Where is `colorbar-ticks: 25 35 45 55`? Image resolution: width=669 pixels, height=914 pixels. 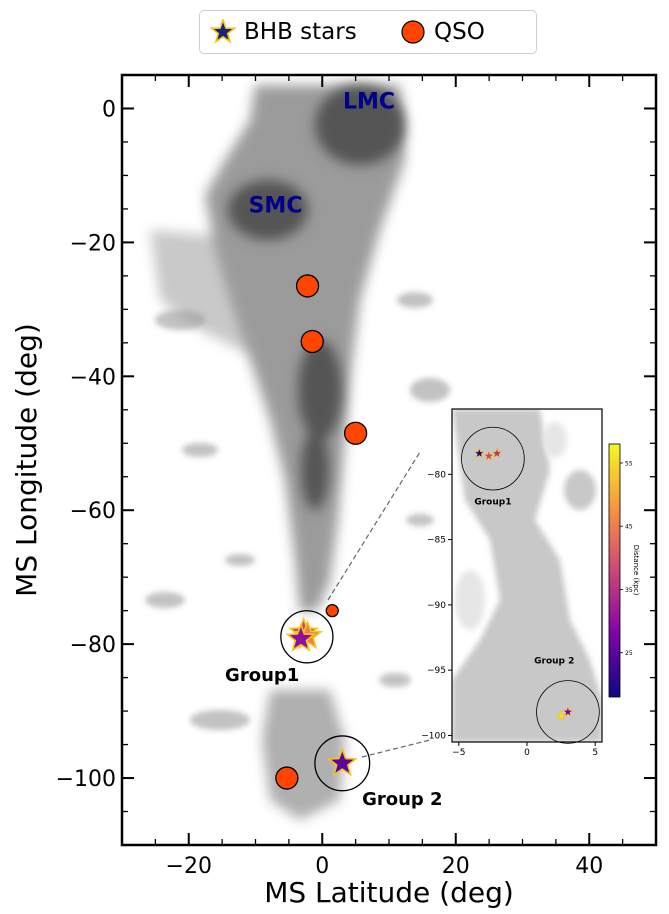 colorbar-ticks: 25 35 45 55 is located at coordinates (626, 558).